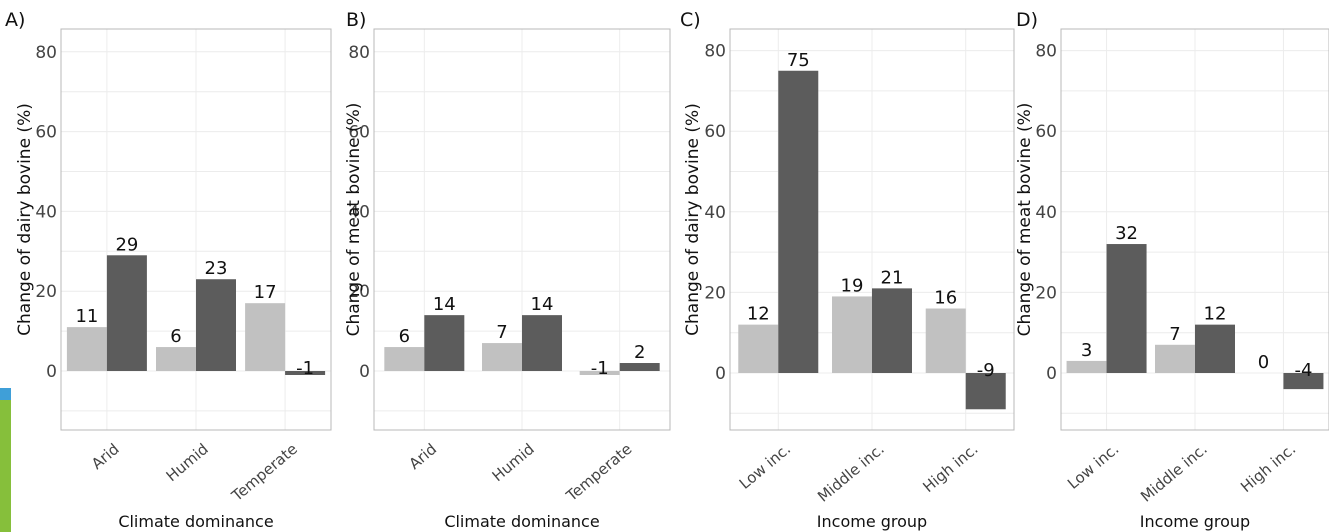  What do you see at coordinates (5, 466) in the screenshot?
I see `decorative-green-strip` at bounding box center [5, 466].